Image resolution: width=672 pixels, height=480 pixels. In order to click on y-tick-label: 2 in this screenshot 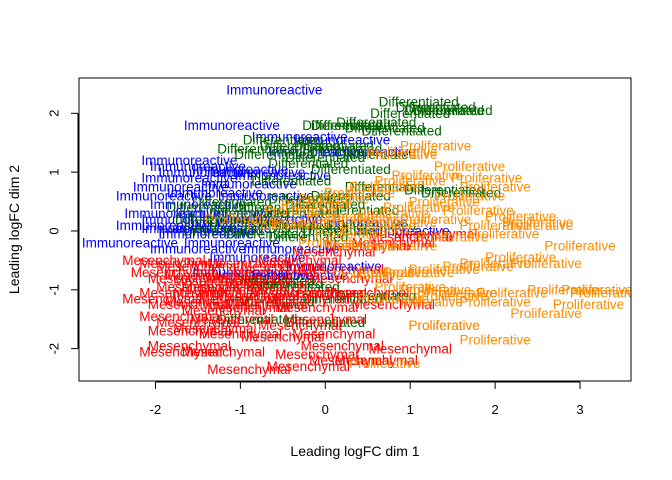, I will do `click(54, 113)`.